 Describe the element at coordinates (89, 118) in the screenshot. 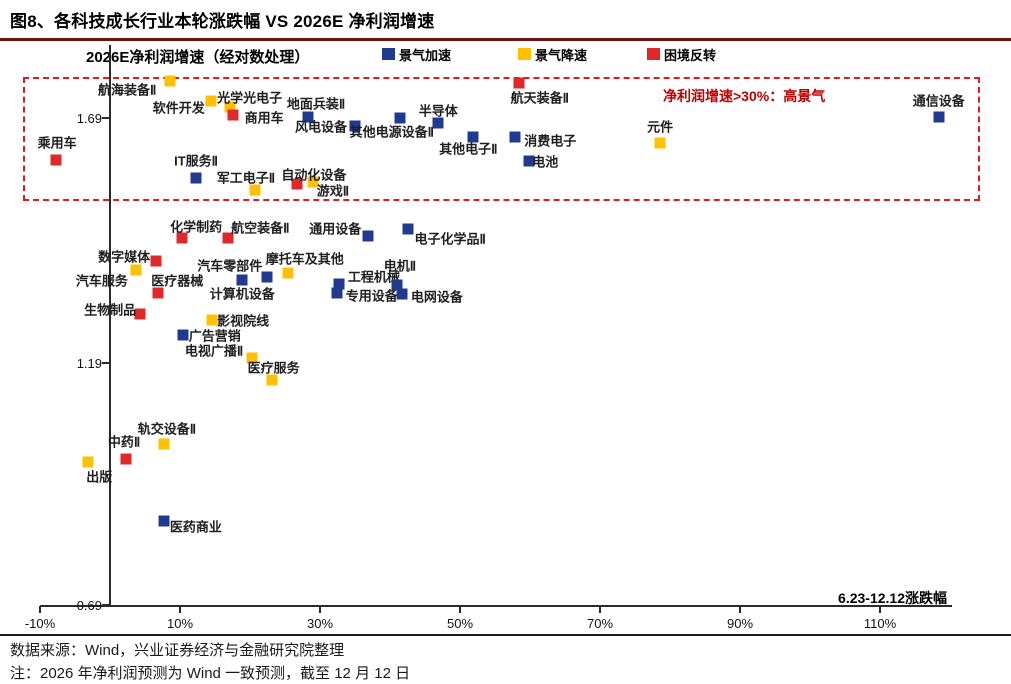

I see `y-tick-label: 1.69` at that location.